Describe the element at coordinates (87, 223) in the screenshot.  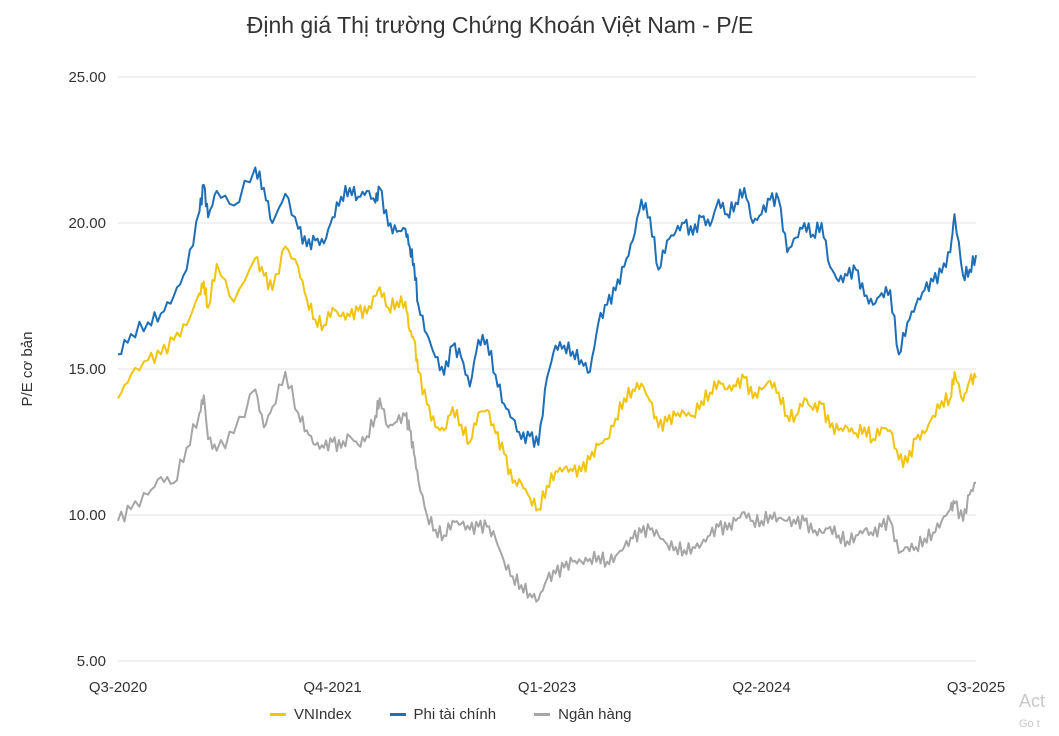
I see `y-tick-label: 20.00` at that location.